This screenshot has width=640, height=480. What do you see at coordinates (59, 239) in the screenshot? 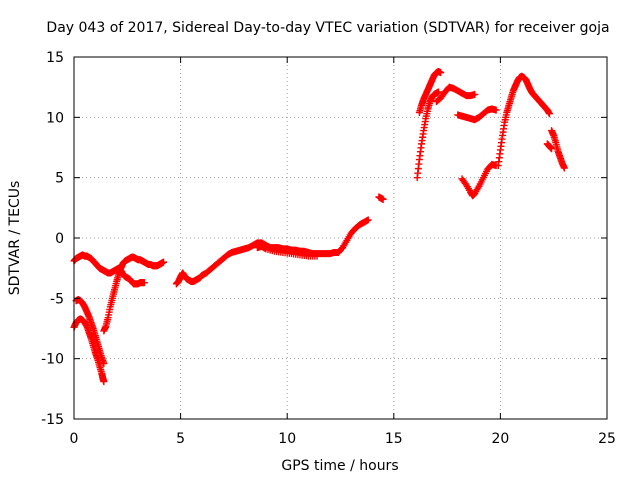
I see `y-tick-label: 0` at bounding box center [59, 239].